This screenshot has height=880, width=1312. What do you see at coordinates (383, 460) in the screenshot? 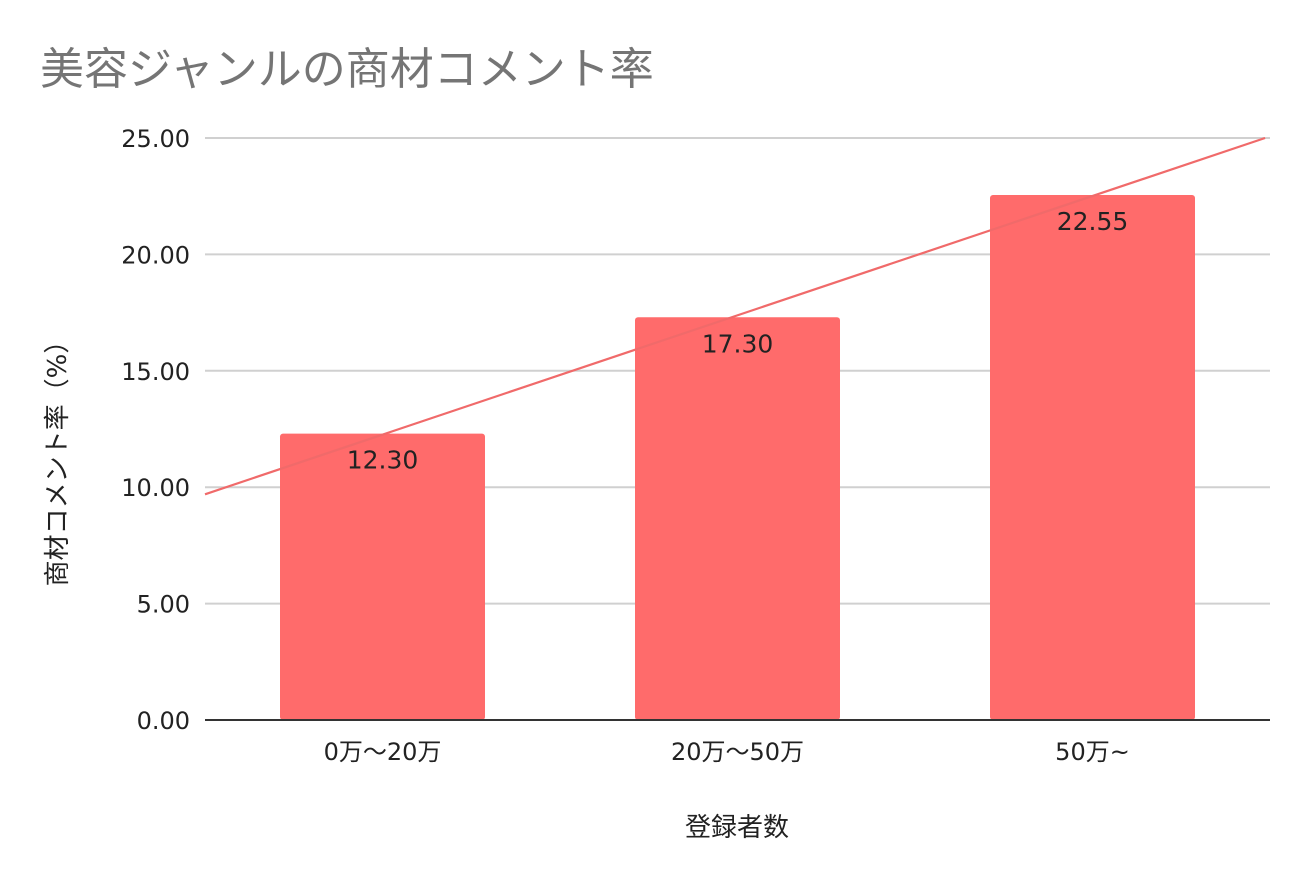
I see `bar-data-label: 12.30` at bounding box center [383, 460].